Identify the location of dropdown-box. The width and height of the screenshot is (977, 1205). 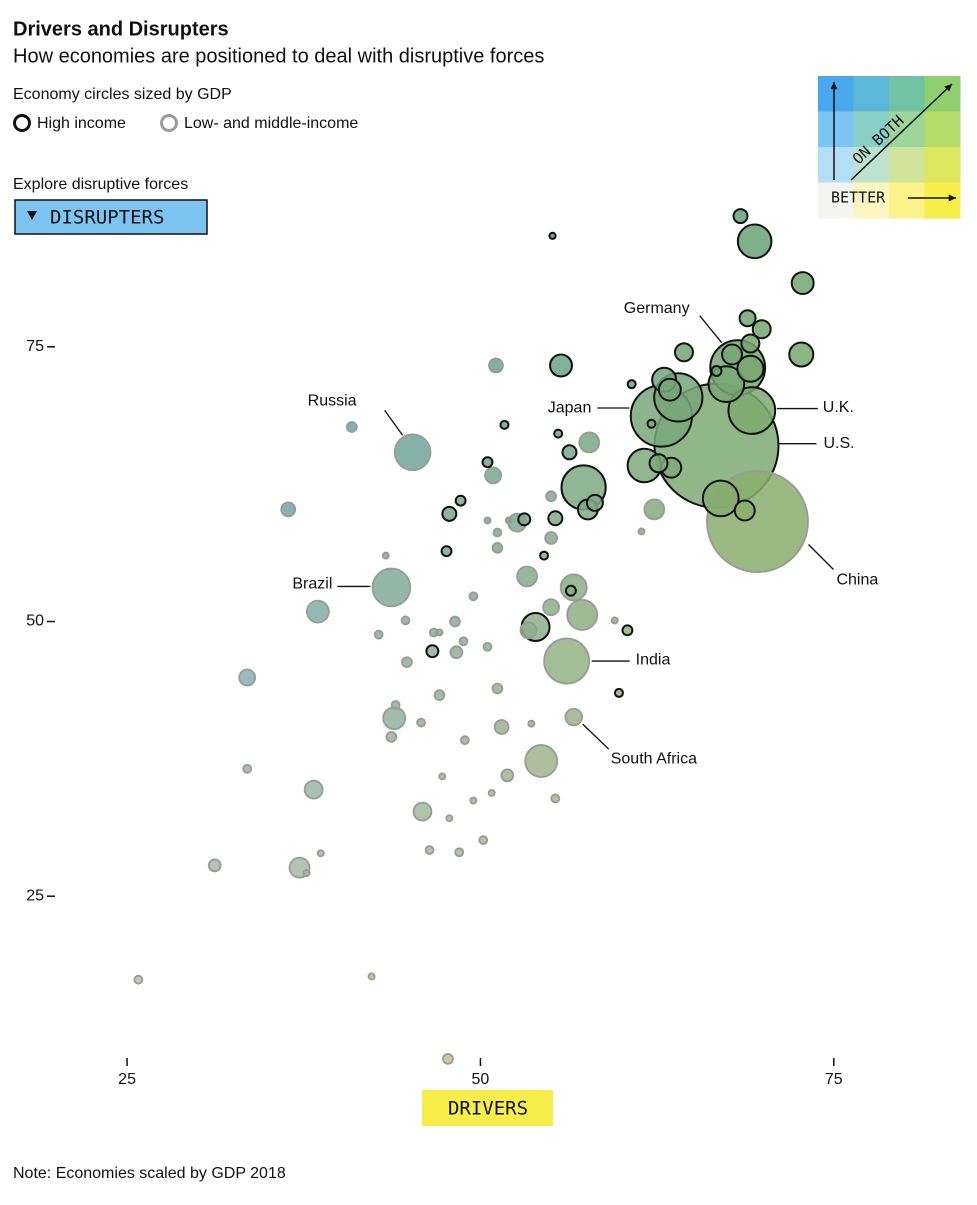
(111, 217).